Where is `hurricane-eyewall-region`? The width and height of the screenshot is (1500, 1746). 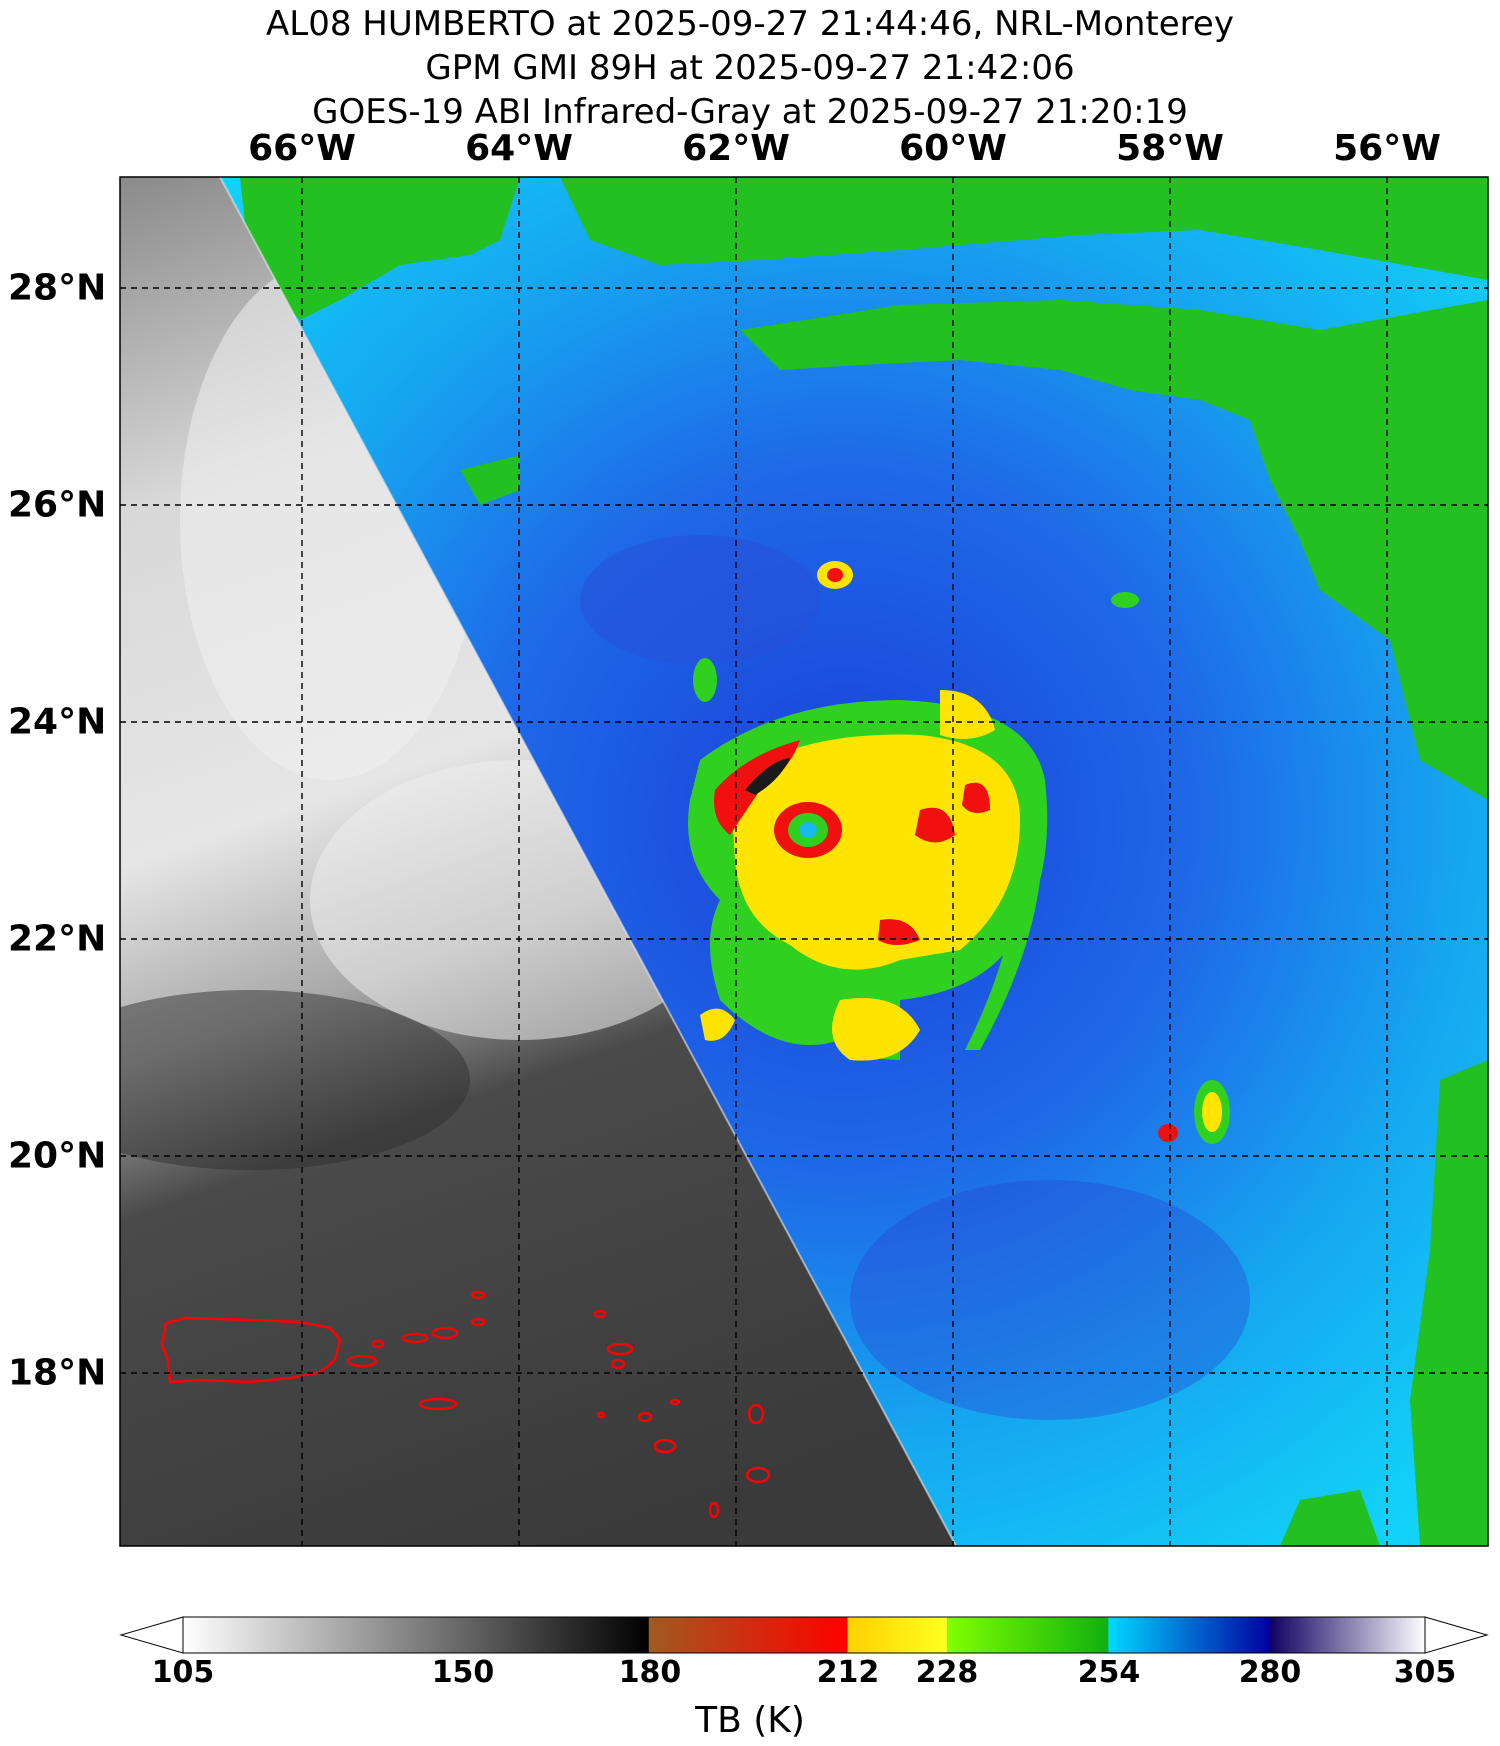 hurricane-eyewall-region is located at coordinates (868, 875).